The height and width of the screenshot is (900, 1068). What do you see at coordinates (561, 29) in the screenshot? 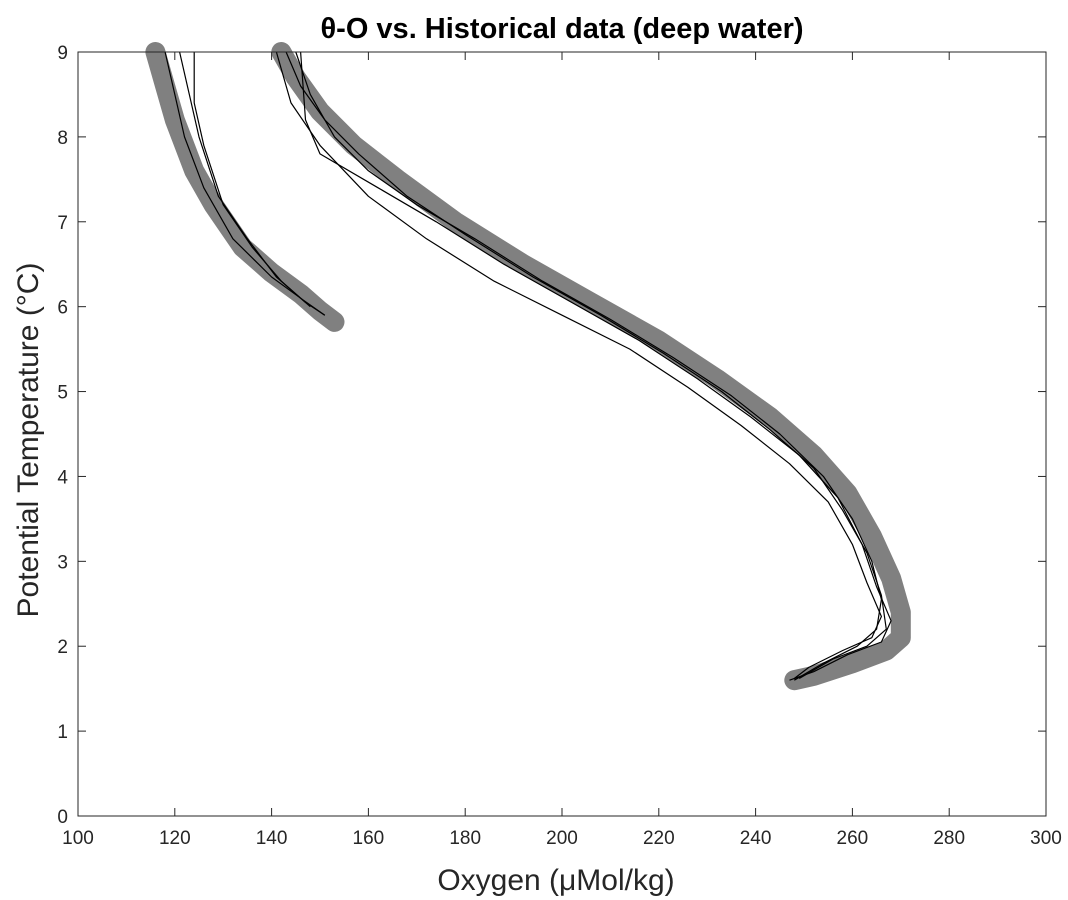
I see `chart-title: θ-O vs. Historical data (deep water)` at bounding box center [561, 29].